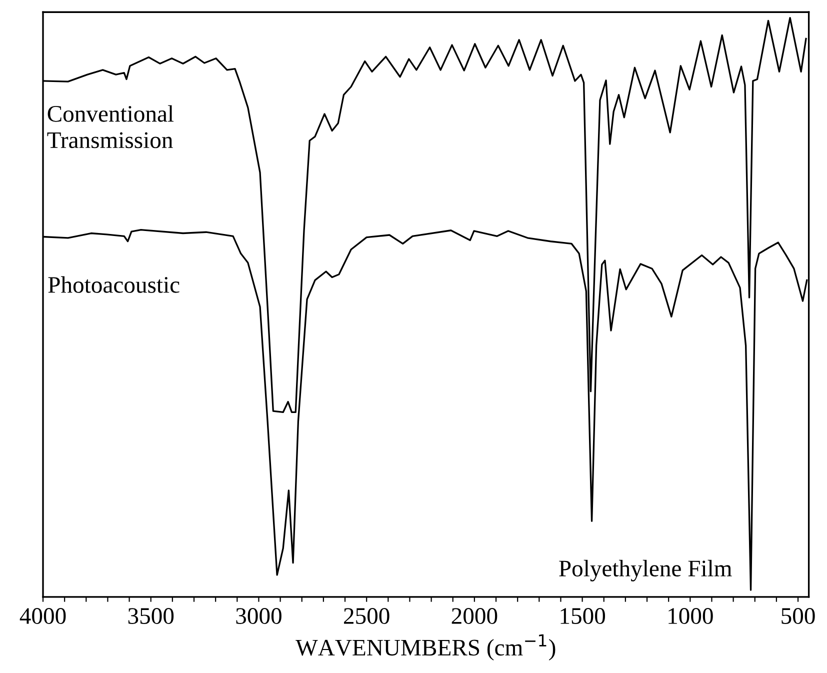 Image resolution: width=827 pixels, height=673 pixels. What do you see at coordinates (110, 126) in the screenshot?
I see `annotation: Conventional Transmission` at bounding box center [110, 126].